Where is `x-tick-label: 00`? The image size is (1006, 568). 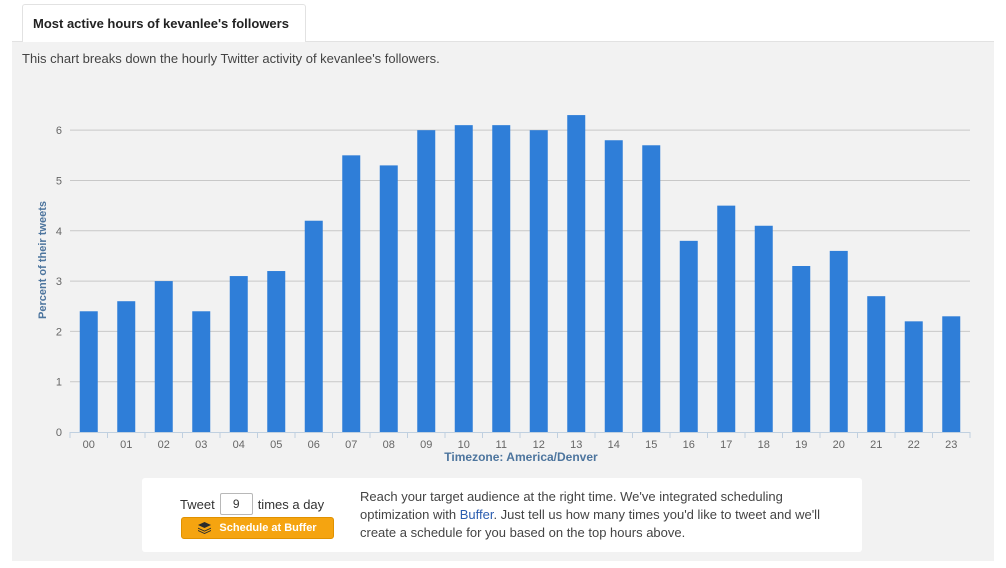
x-tick-label: 00 is located at coordinates (89, 445).